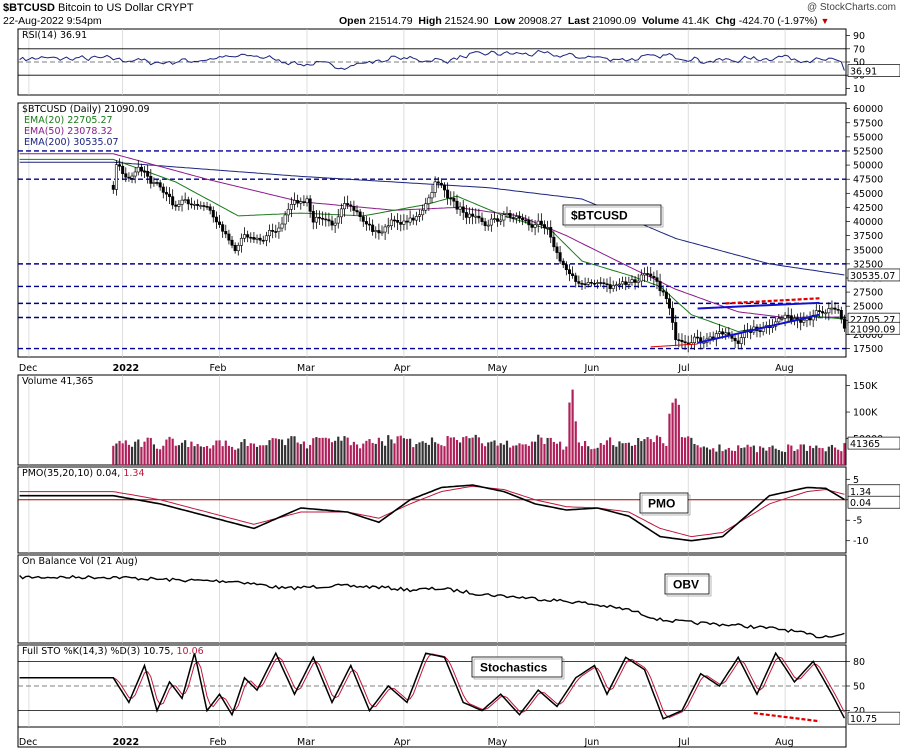 The height and width of the screenshot is (750, 900). What do you see at coordinates (614, 217) in the screenshot?
I see `price-annotation-shadow` at bounding box center [614, 217].